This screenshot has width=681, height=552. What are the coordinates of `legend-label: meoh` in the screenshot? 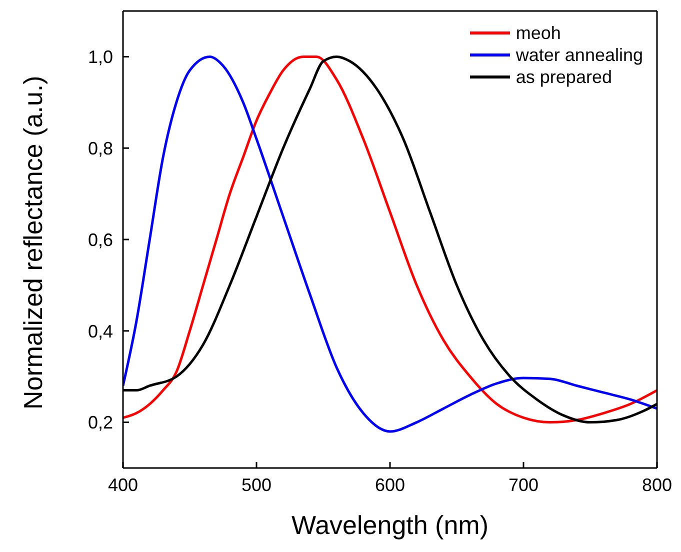 It's located at (538, 33).